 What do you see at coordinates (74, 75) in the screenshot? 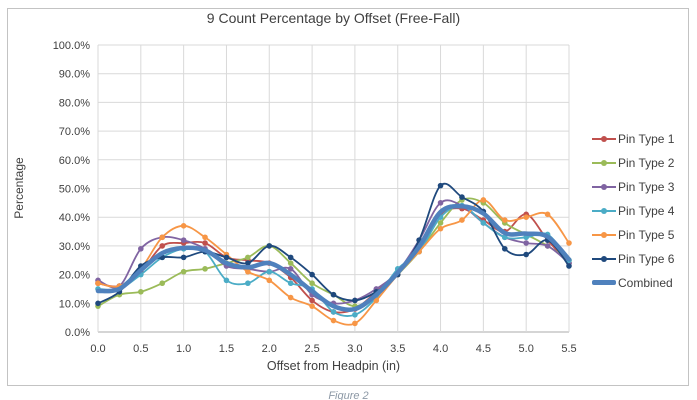
I see `y-tick-label: 90.0%` at bounding box center [74, 75].